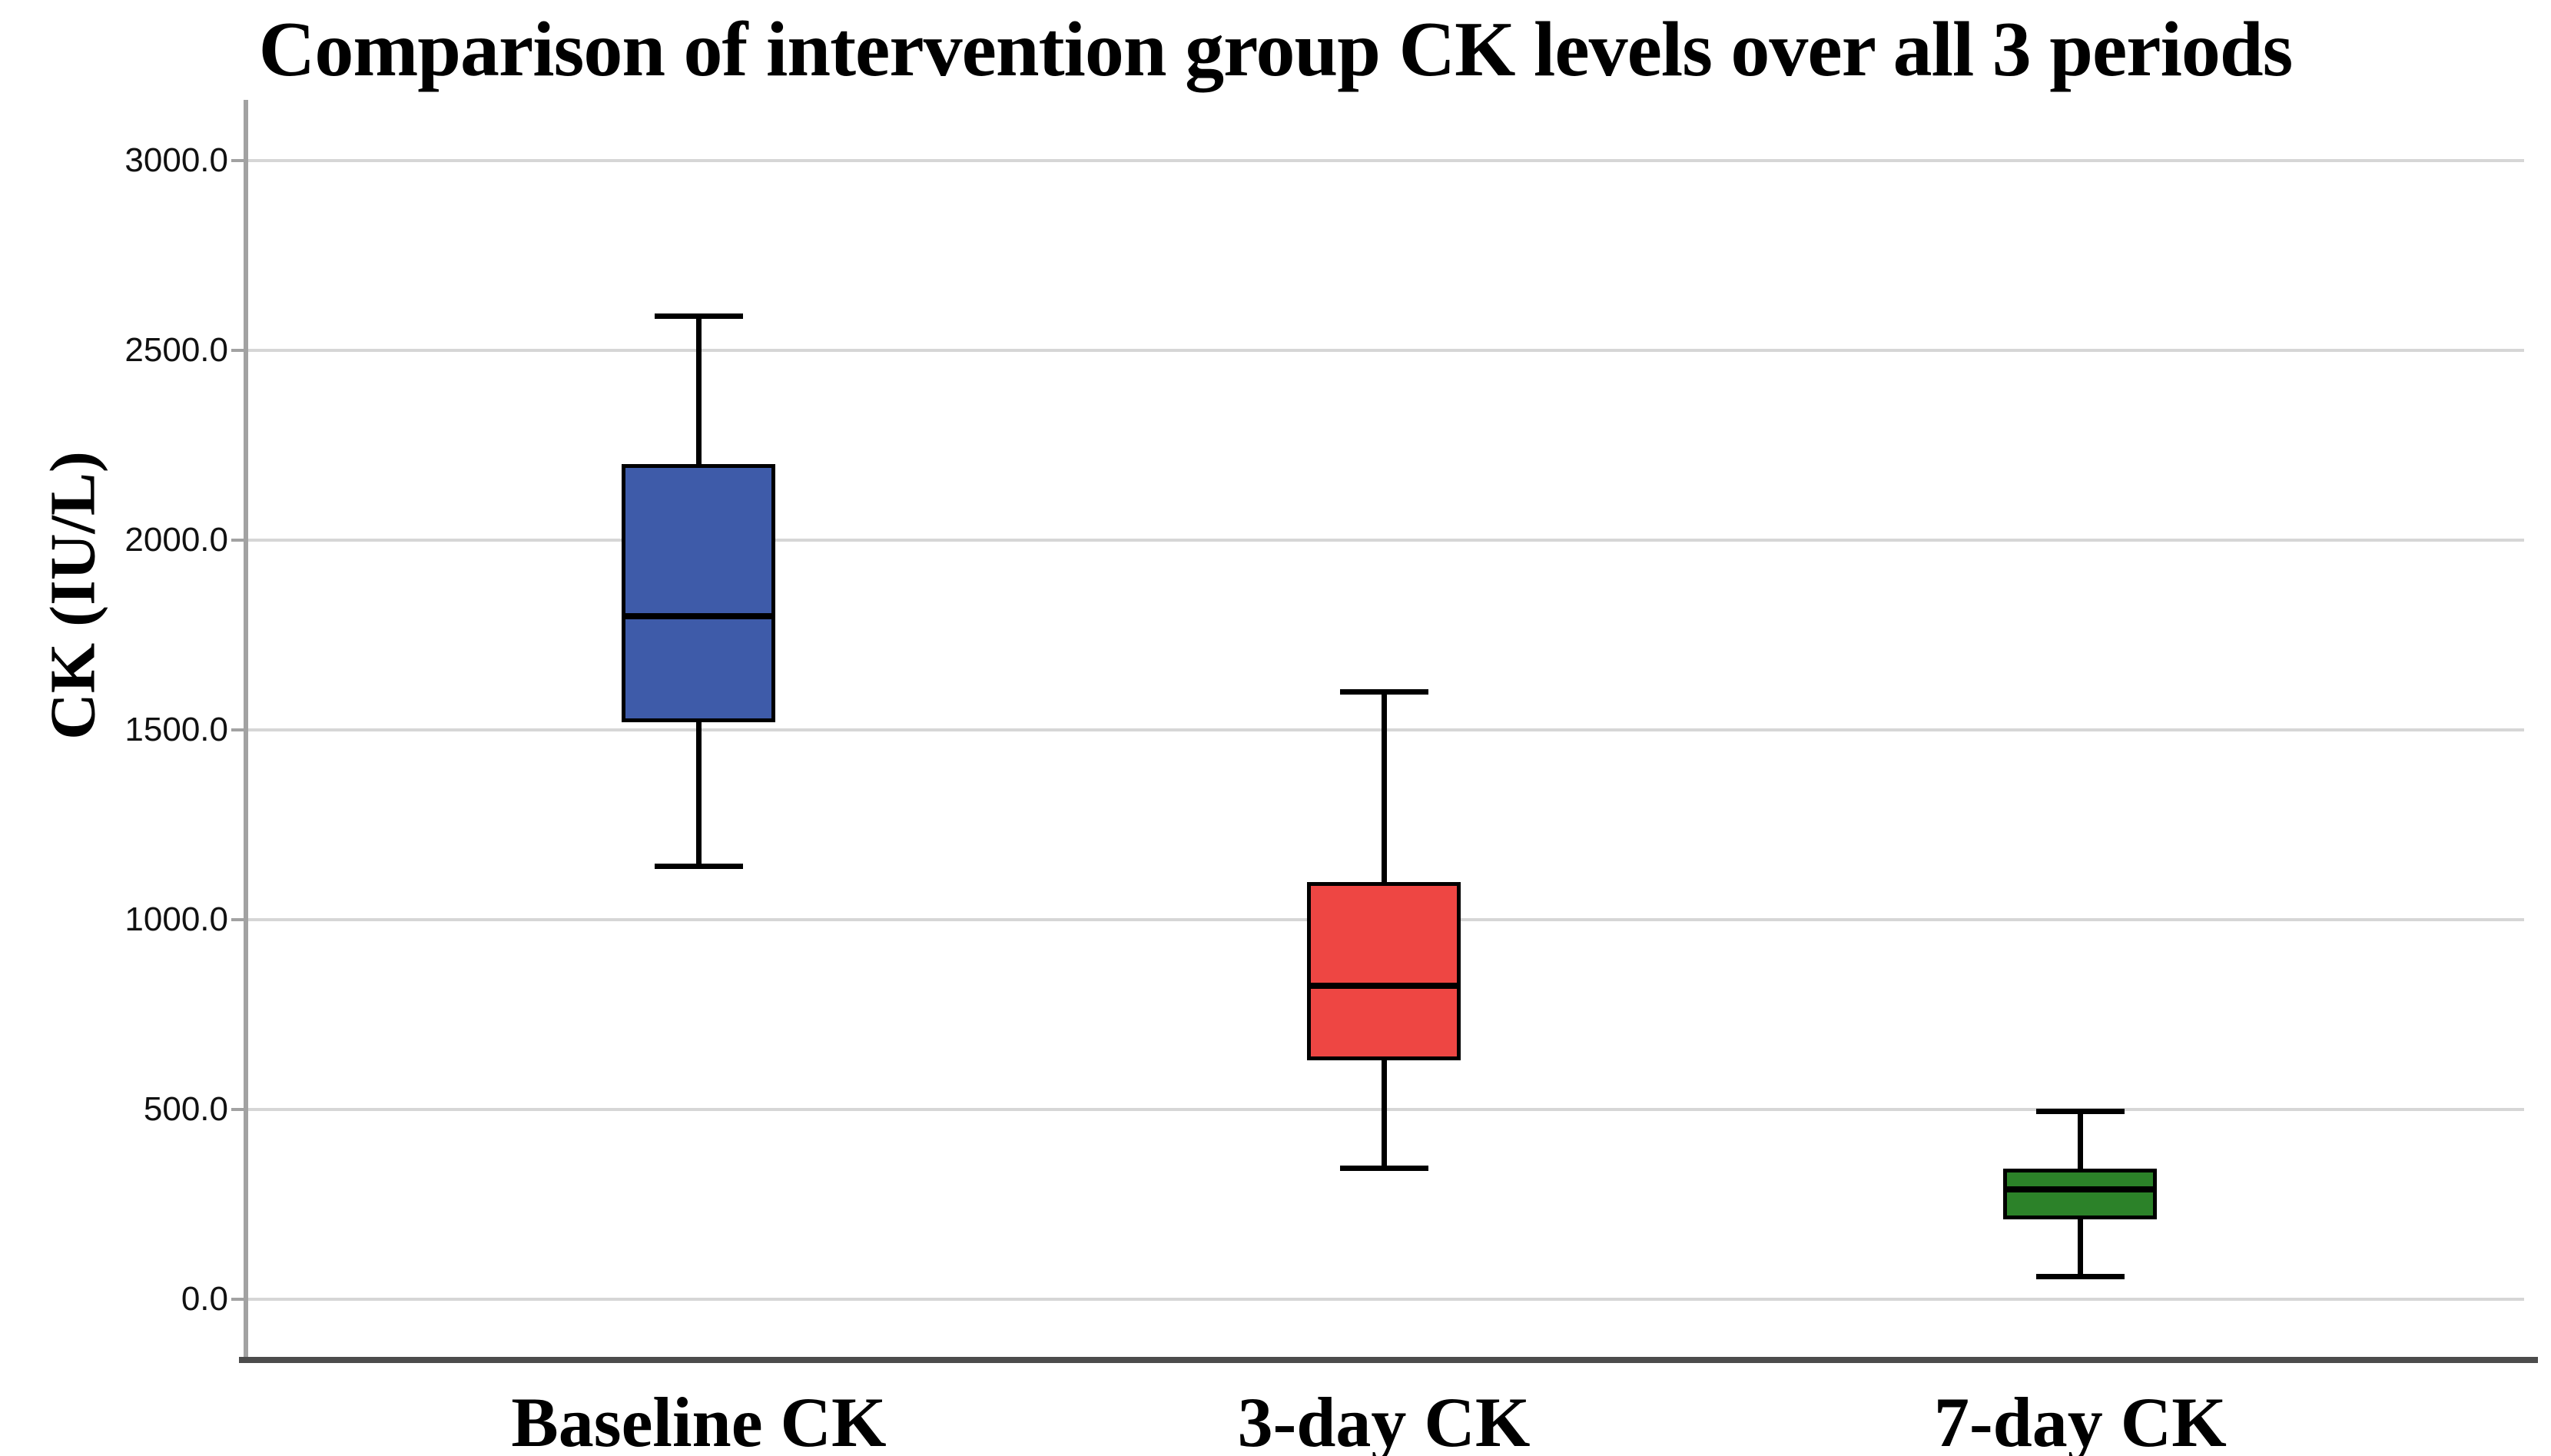 This screenshot has height=1456, width=2551. Describe the element at coordinates (176, 540) in the screenshot. I see `y-tick-label: 2000.0` at that location.